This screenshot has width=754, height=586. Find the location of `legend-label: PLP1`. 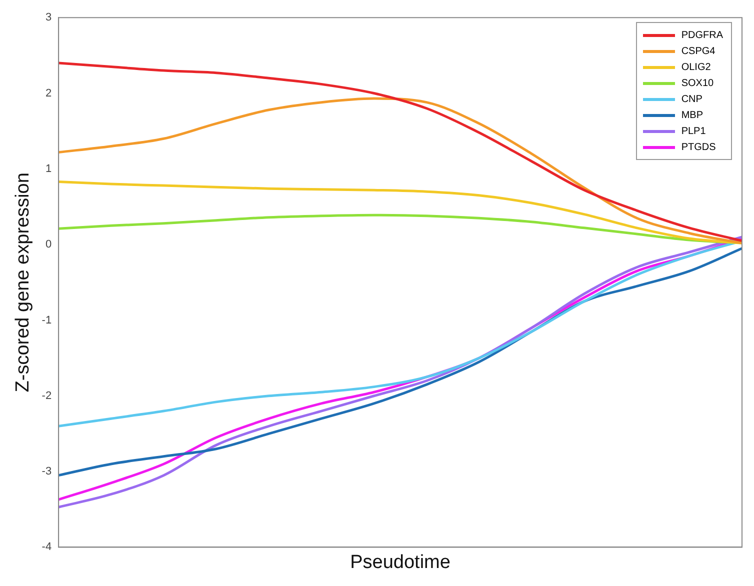

legend-label: PLP1 is located at coordinates (693, 131).